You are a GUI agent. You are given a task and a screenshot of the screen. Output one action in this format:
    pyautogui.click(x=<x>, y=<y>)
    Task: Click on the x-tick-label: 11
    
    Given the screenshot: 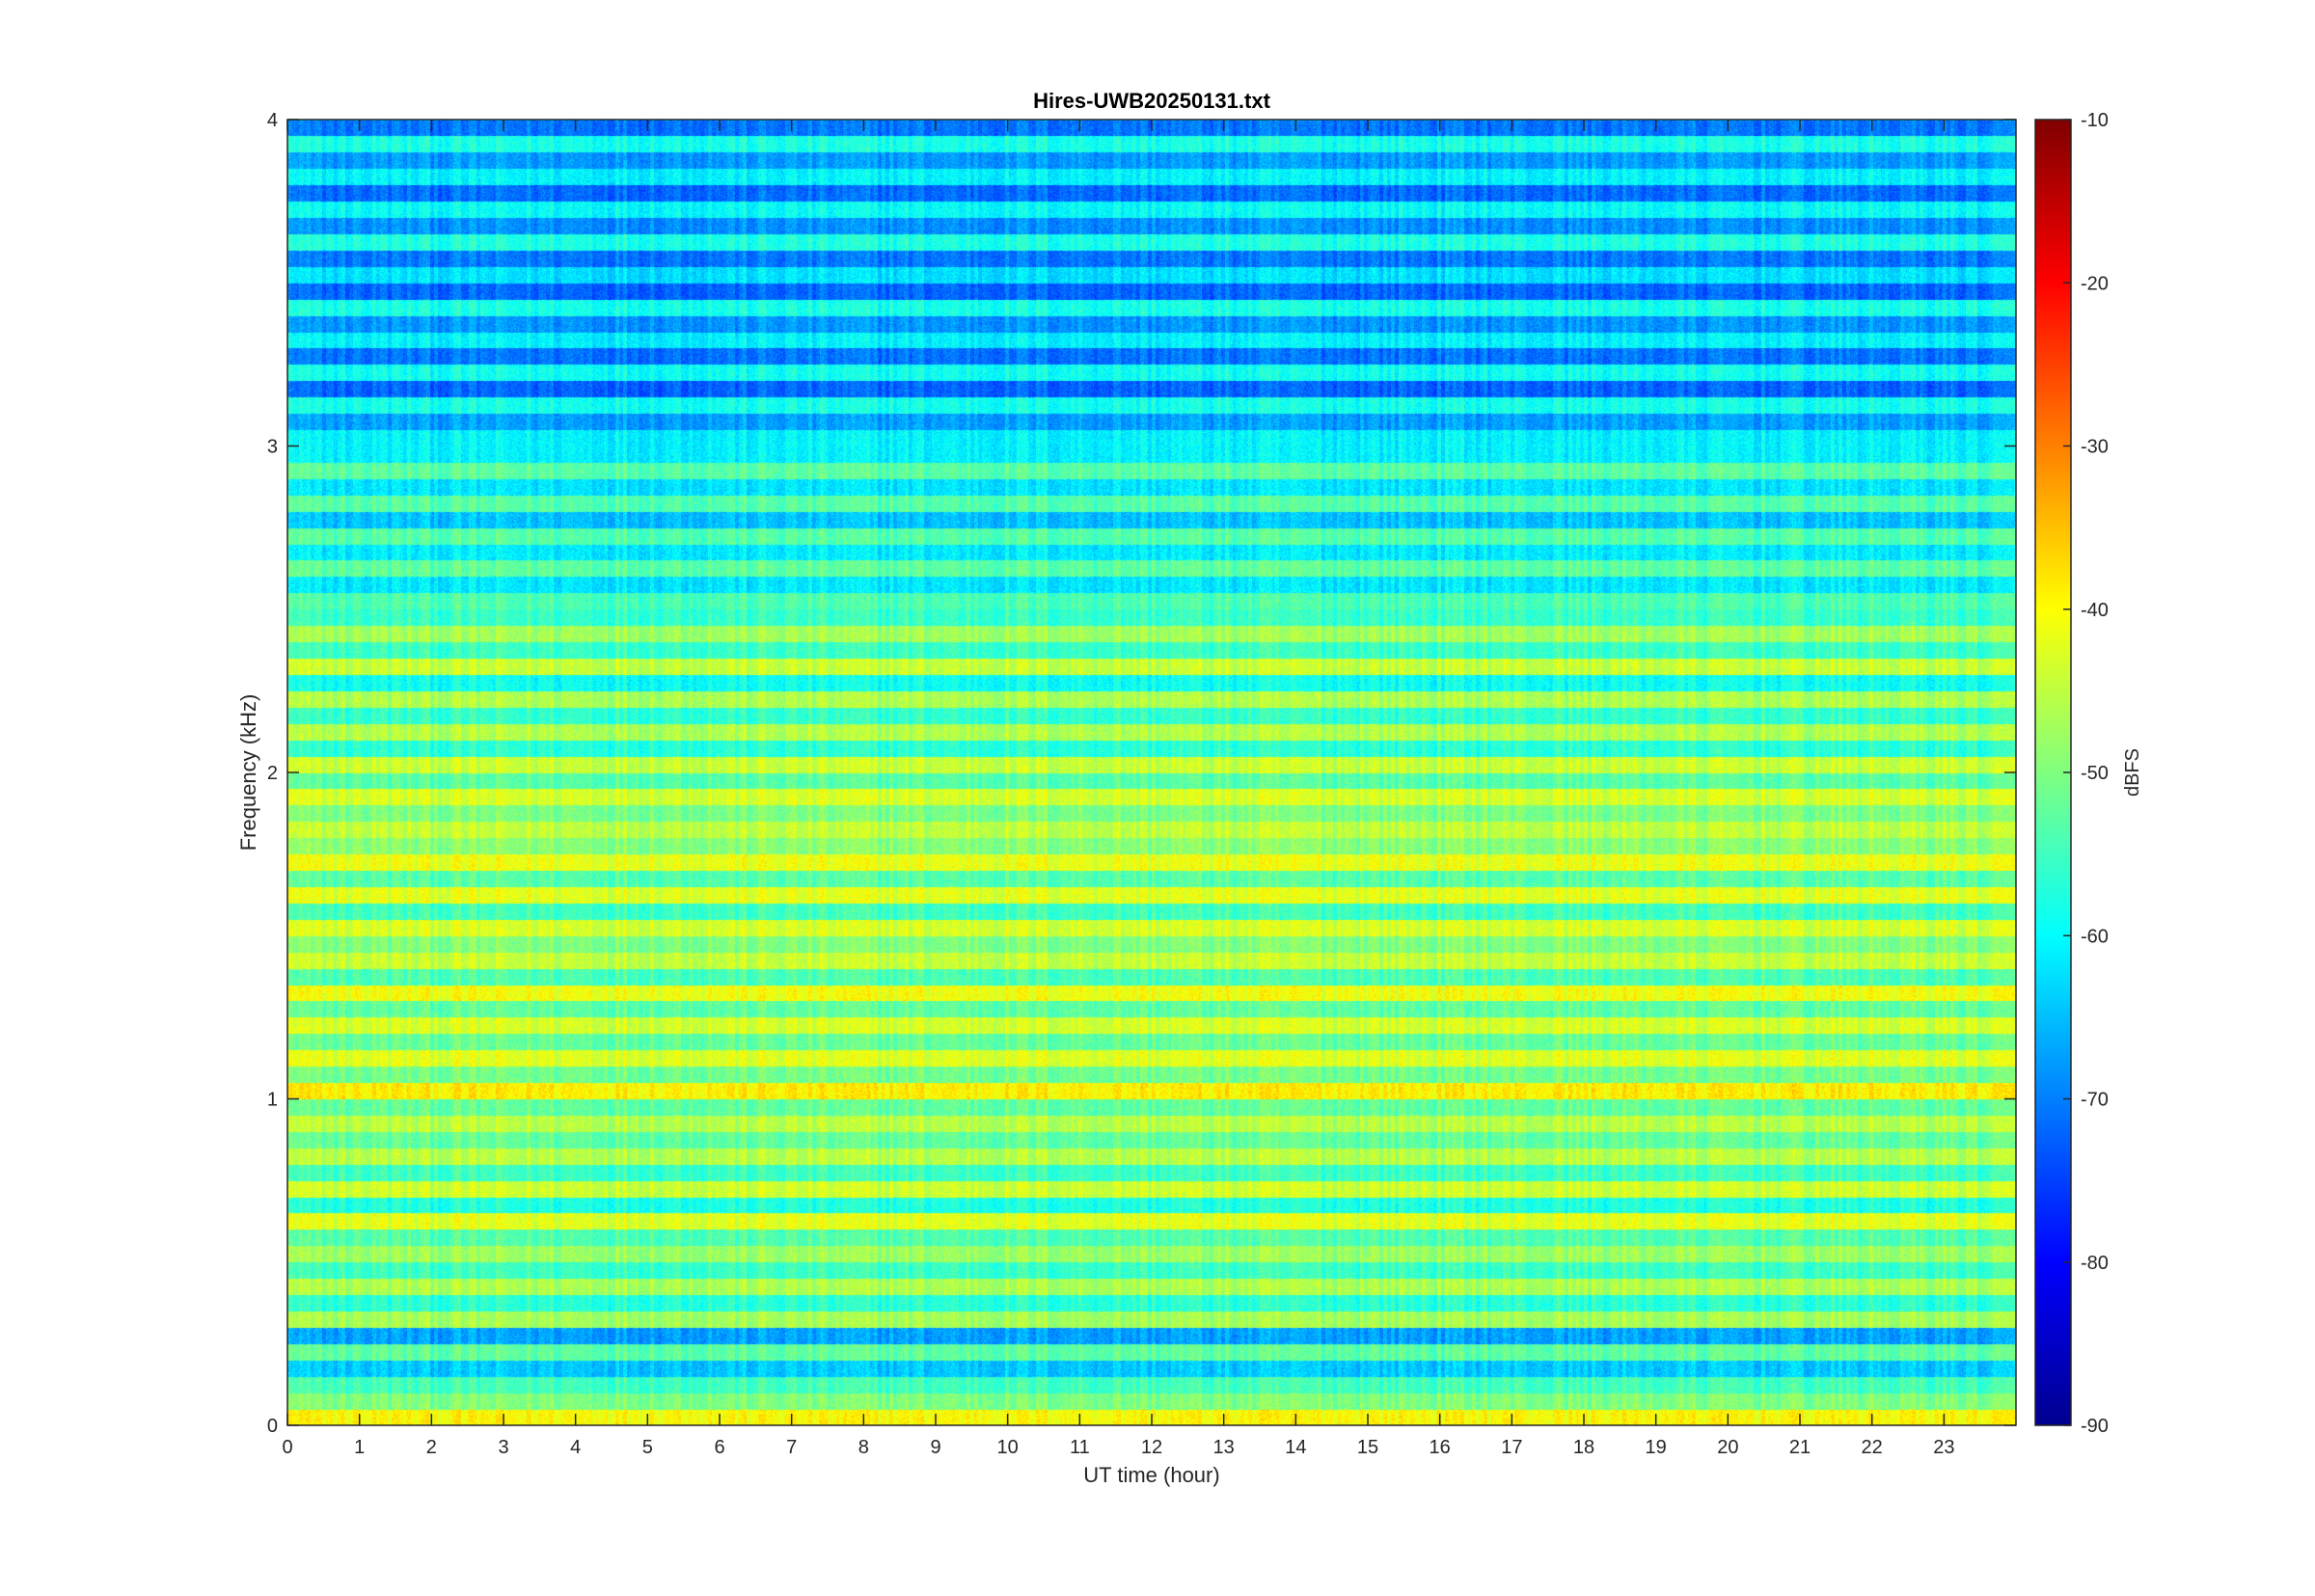 What is the action you would take?
    pyautogui.click(x=1080, y=1448)
    